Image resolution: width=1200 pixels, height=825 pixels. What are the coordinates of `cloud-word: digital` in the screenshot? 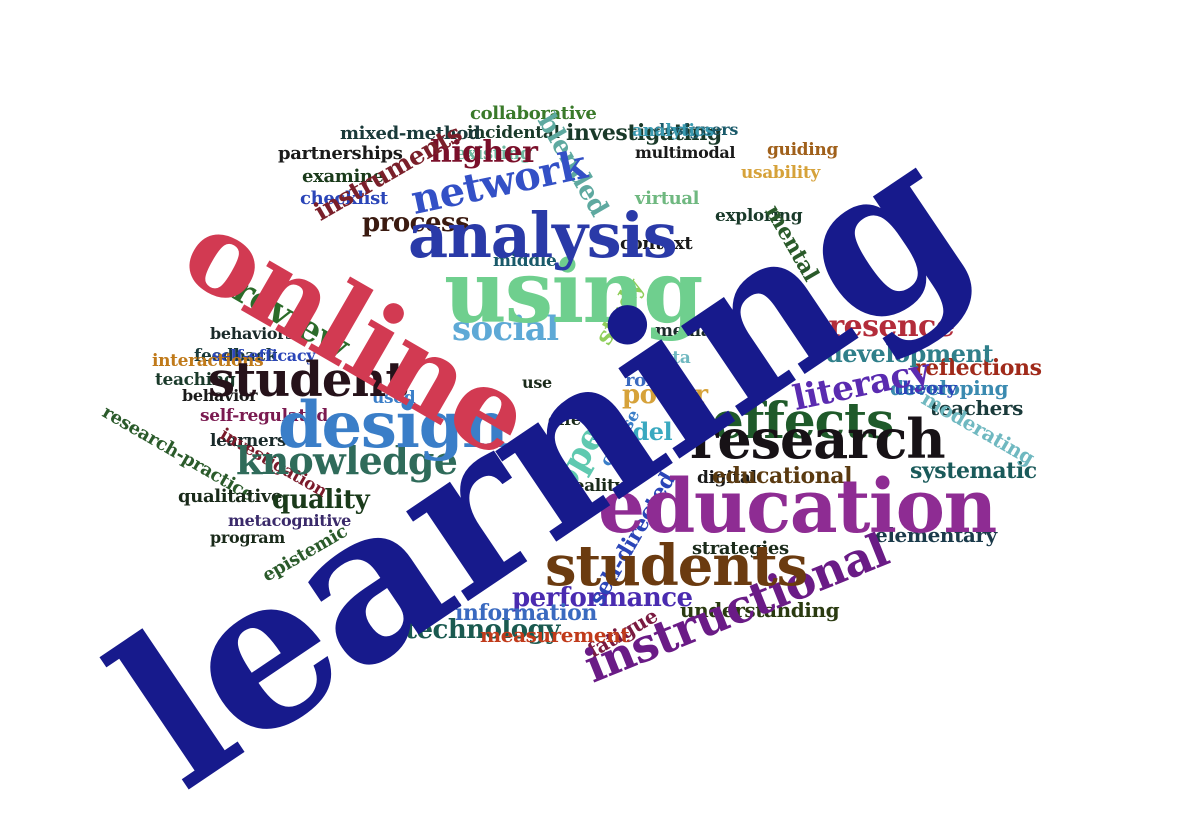 It's located at (727, 478).